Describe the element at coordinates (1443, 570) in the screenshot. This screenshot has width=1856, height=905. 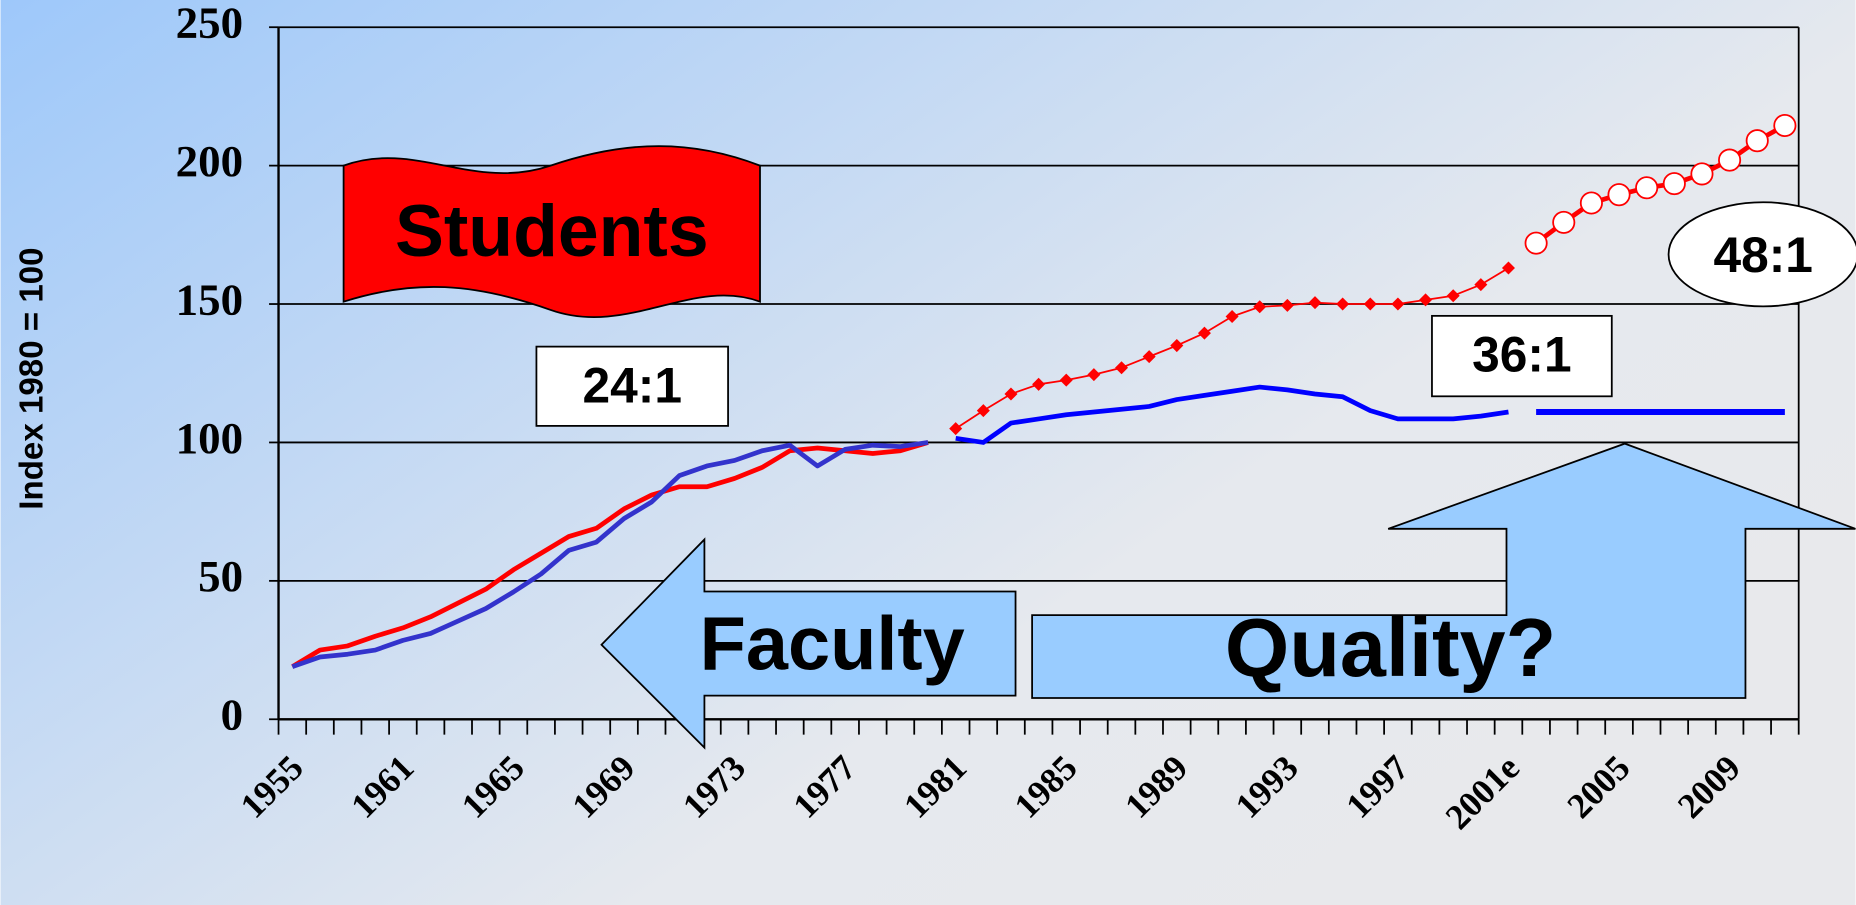
I see `quality-arrow` at that location.